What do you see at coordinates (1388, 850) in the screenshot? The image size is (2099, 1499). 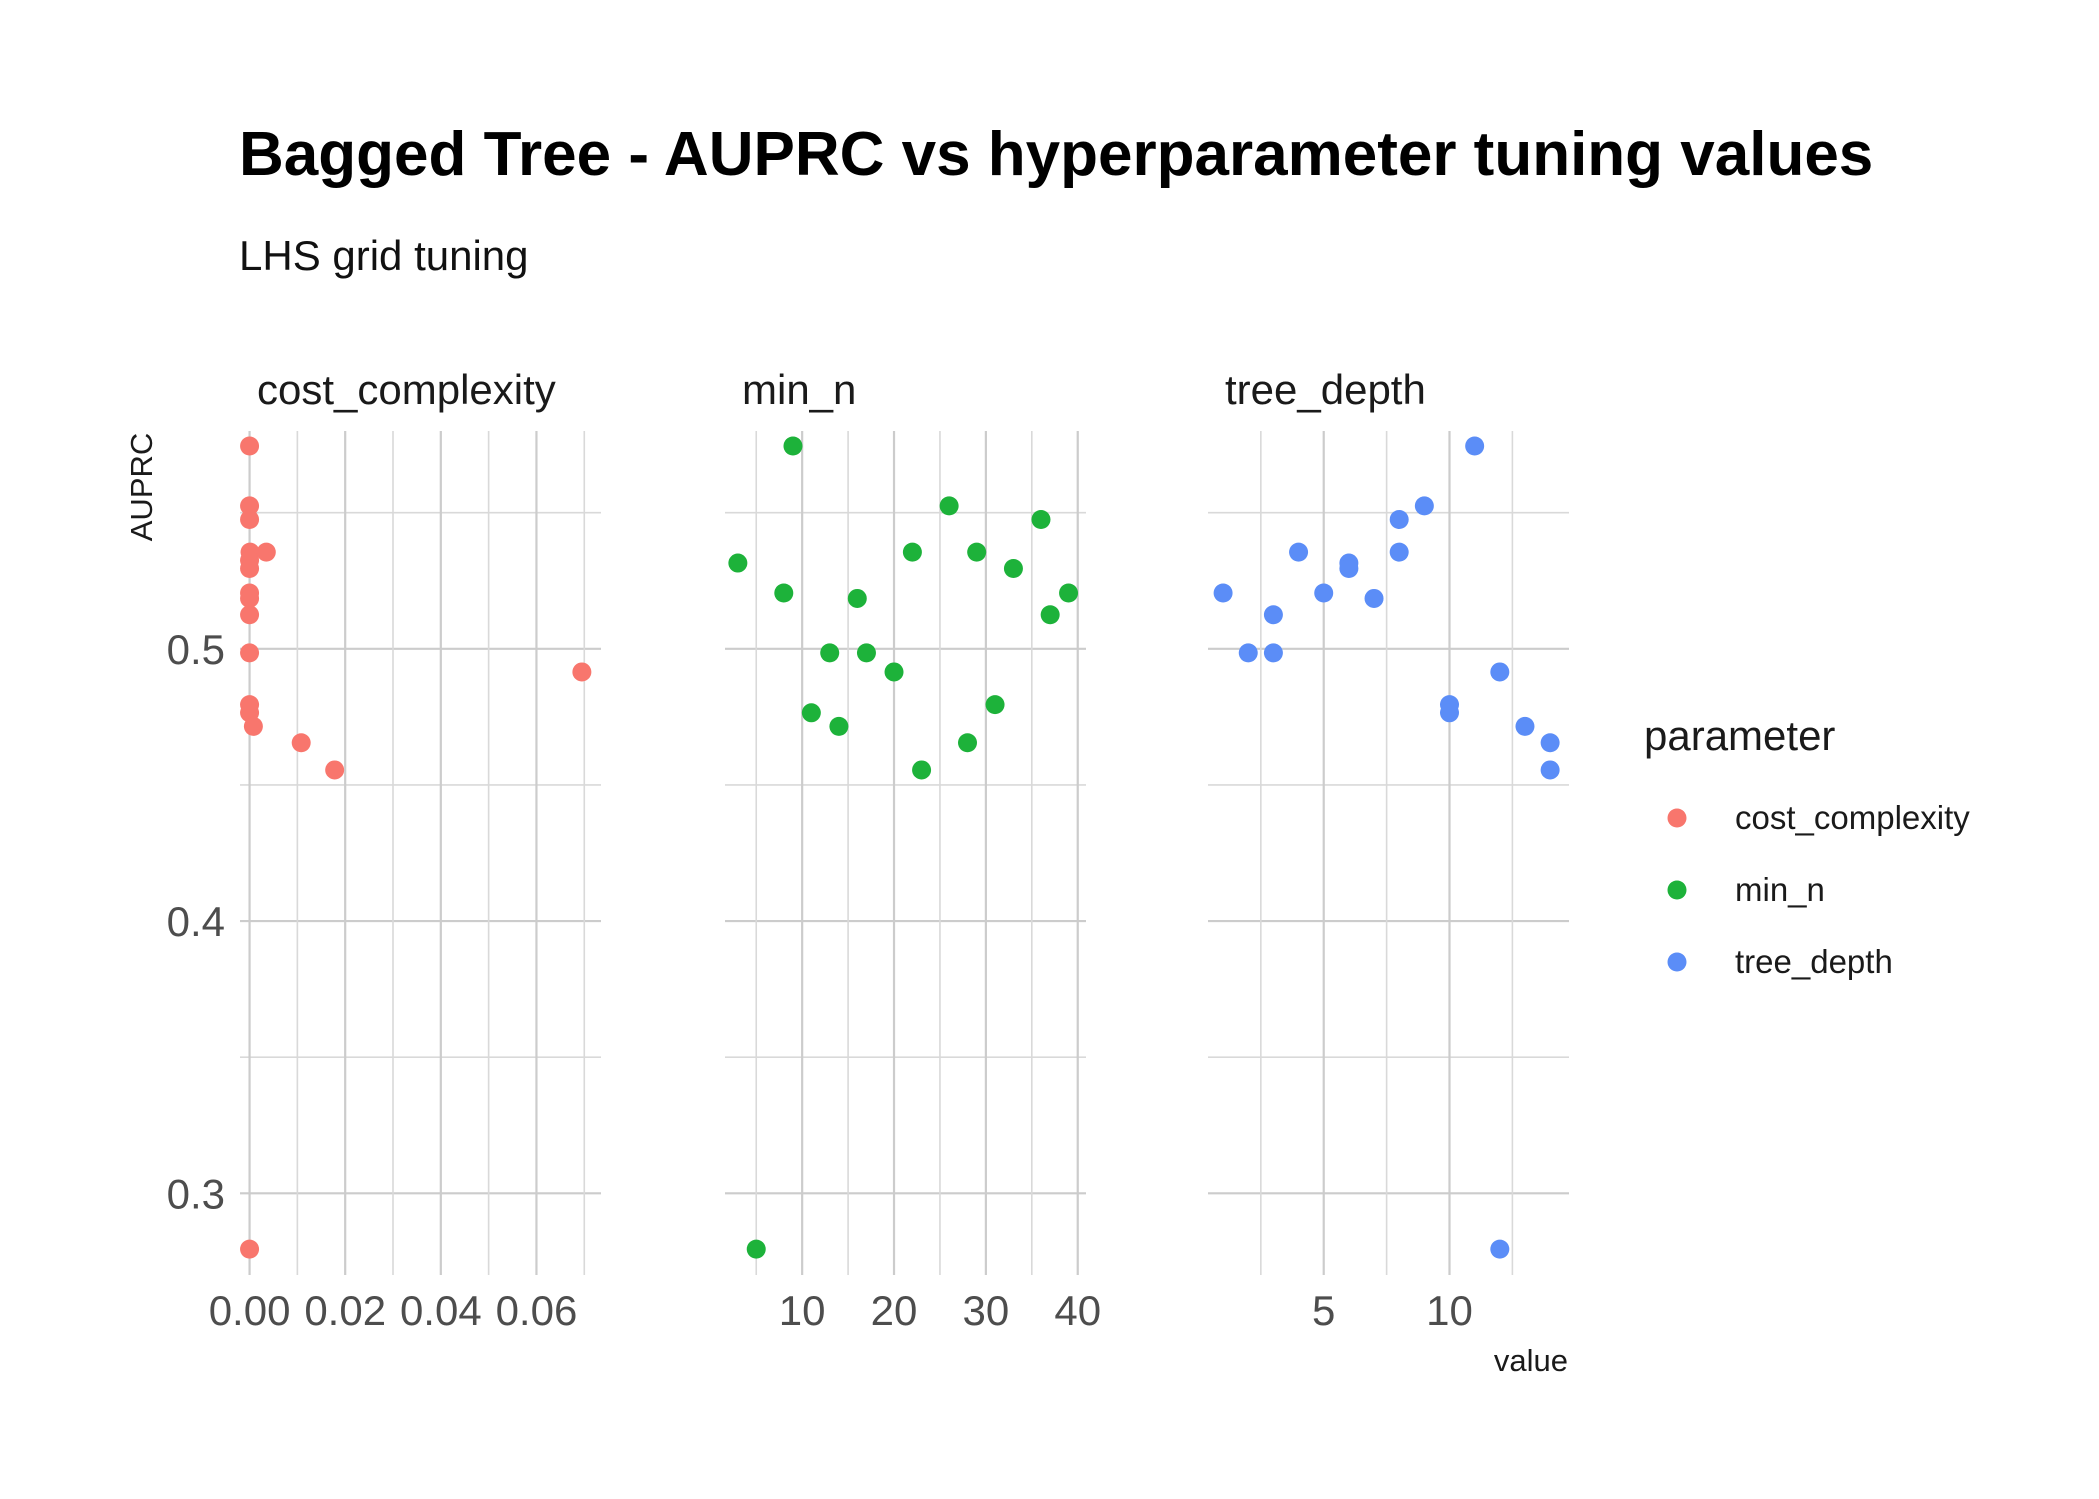 I see `panel-tree-depth: tree_depth 5 10` at bounding box center [1388, 850].